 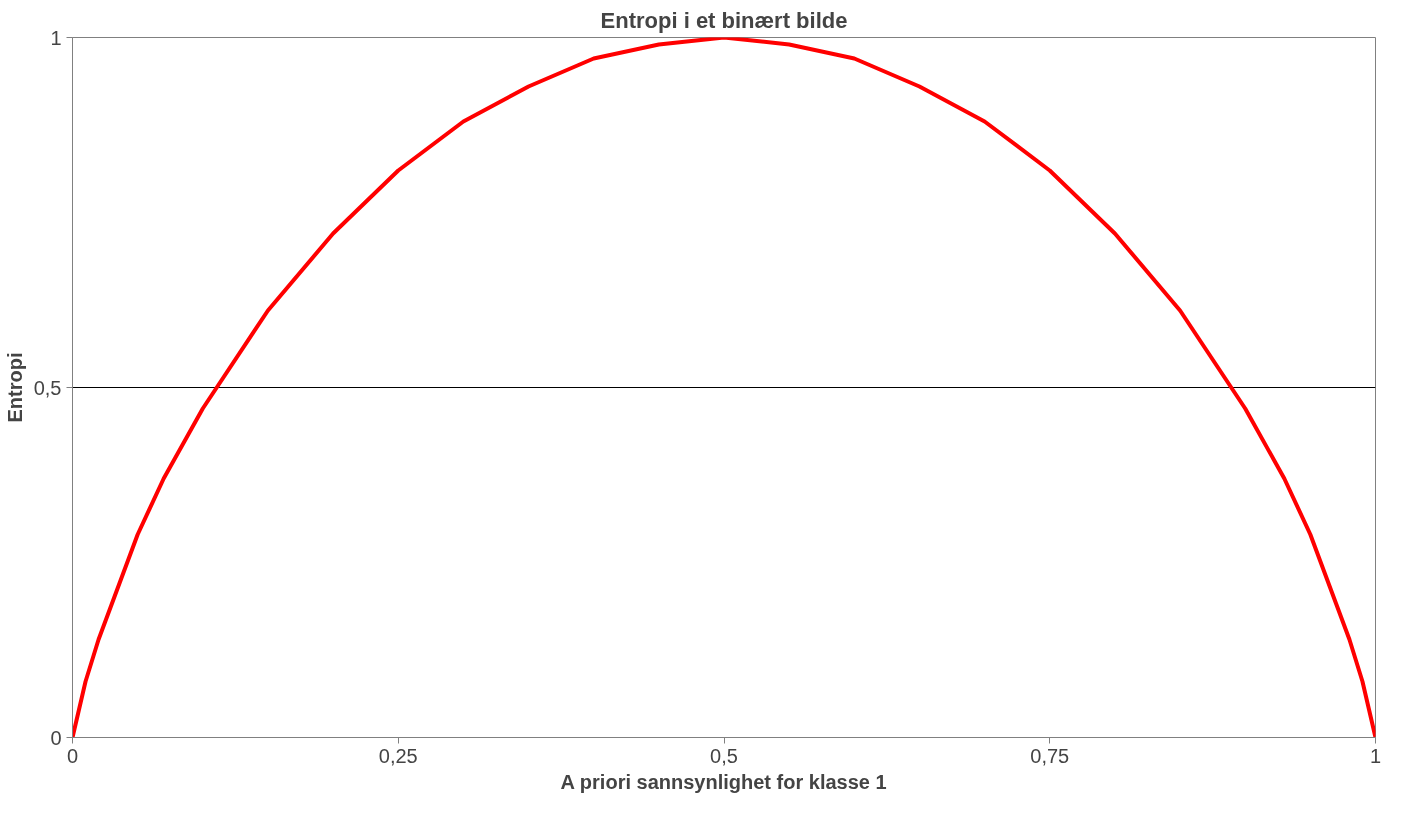 I want to click on x-tick-label: 1, so click(x=1375, y=755).